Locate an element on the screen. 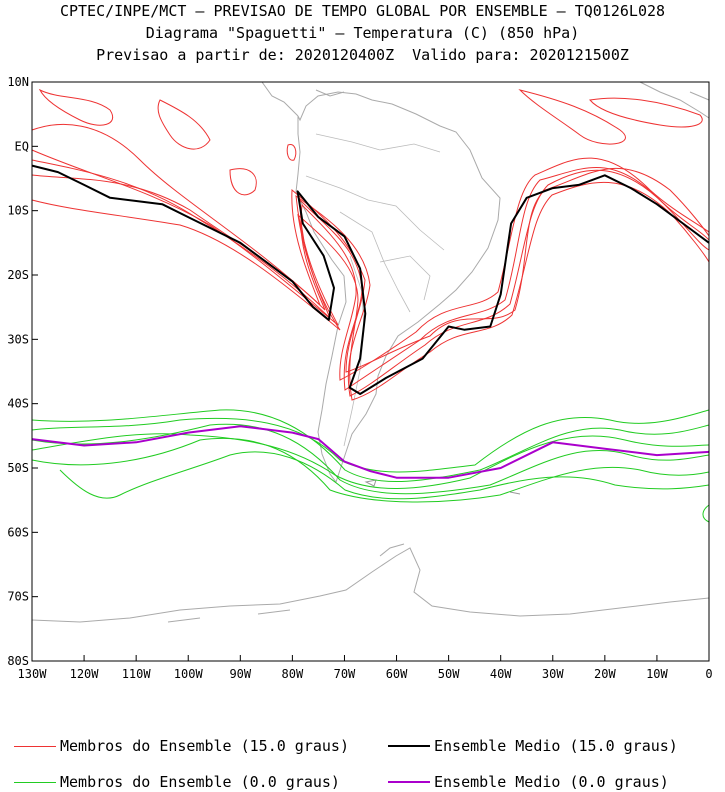  x-tick-label: 100W is located at coordinates (189, 674).